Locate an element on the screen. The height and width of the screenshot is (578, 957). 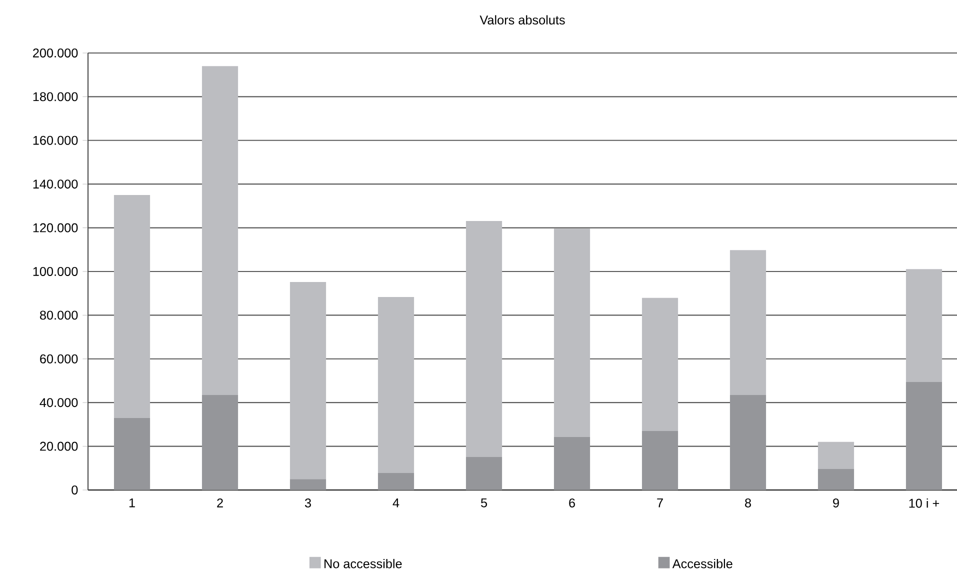
x-tick-label: 10 i + is located at coordinates (924, 503).